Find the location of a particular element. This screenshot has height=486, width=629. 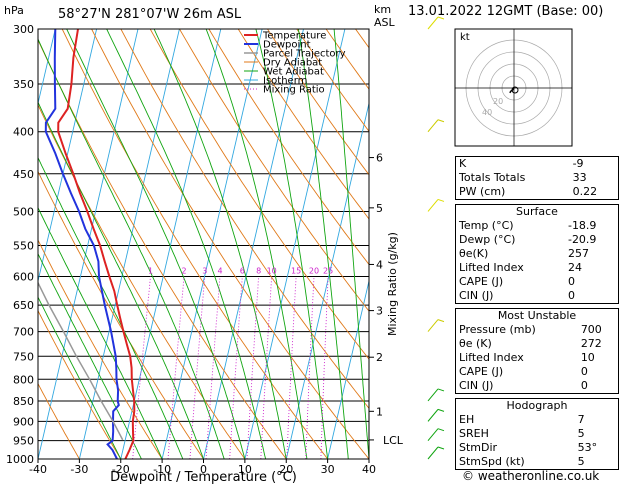

hodograph-label: EH is located at coordinates (467, 419).